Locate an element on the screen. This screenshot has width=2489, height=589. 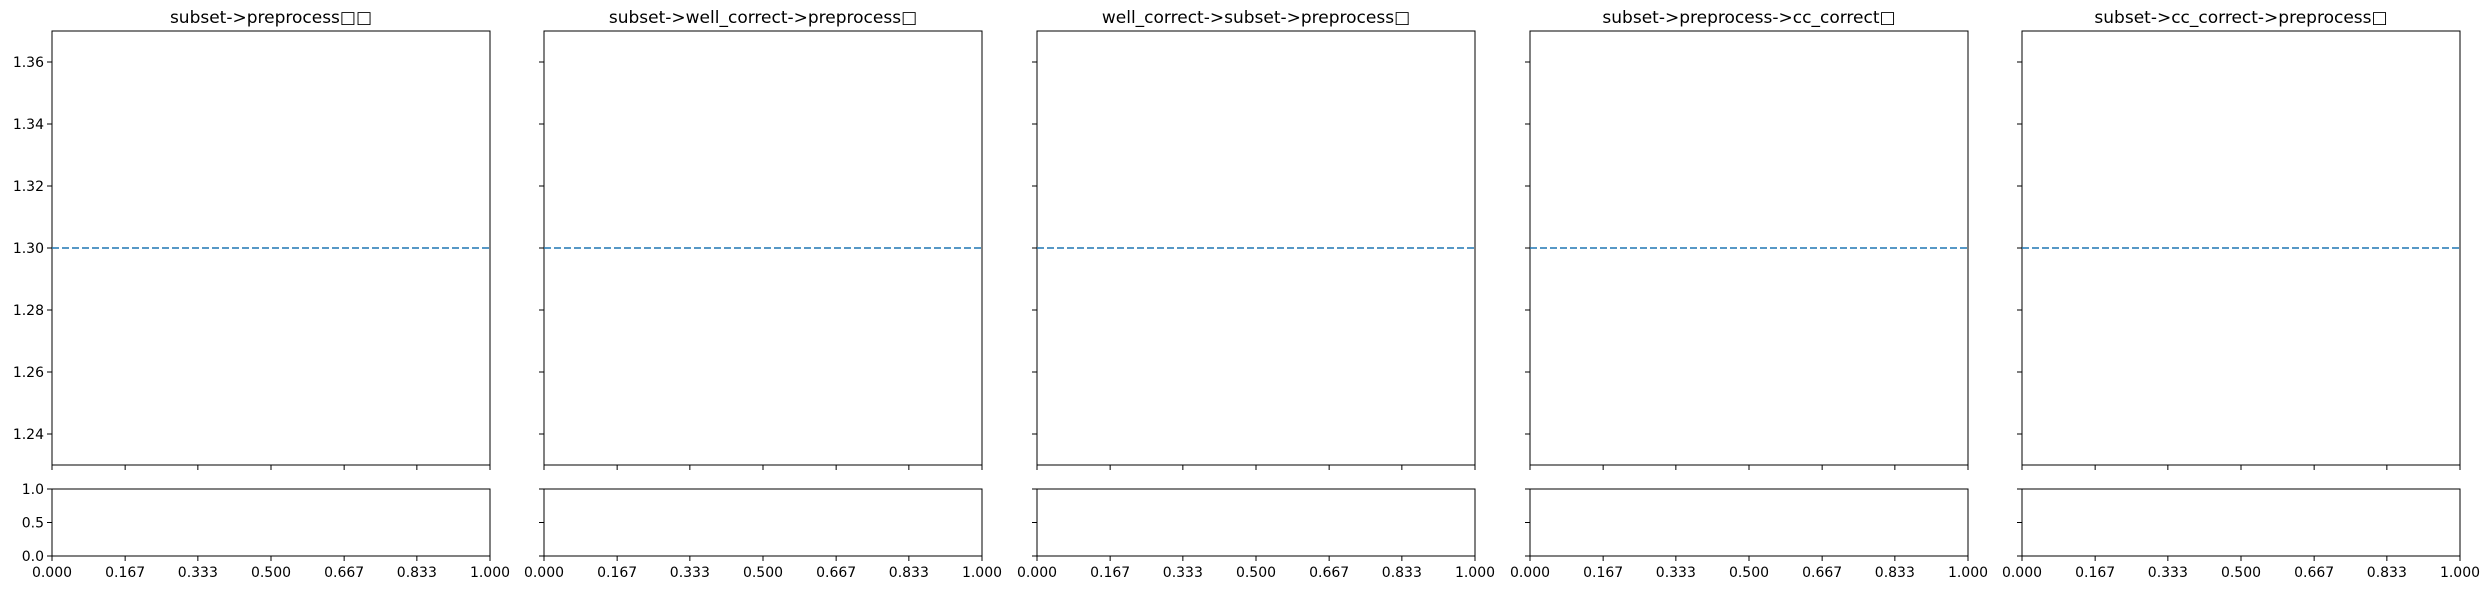
y-tick-label: 1.28 is located at coordinates (28, 311).